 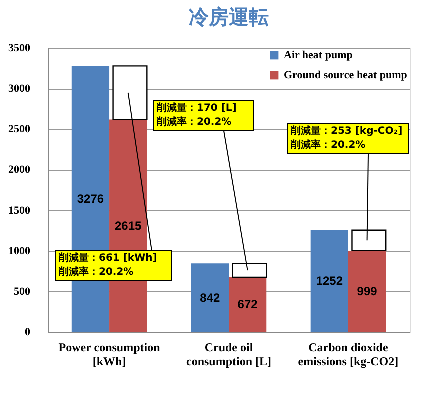 I want to click on y-tick-label: 500, so click(x=22, y=292).